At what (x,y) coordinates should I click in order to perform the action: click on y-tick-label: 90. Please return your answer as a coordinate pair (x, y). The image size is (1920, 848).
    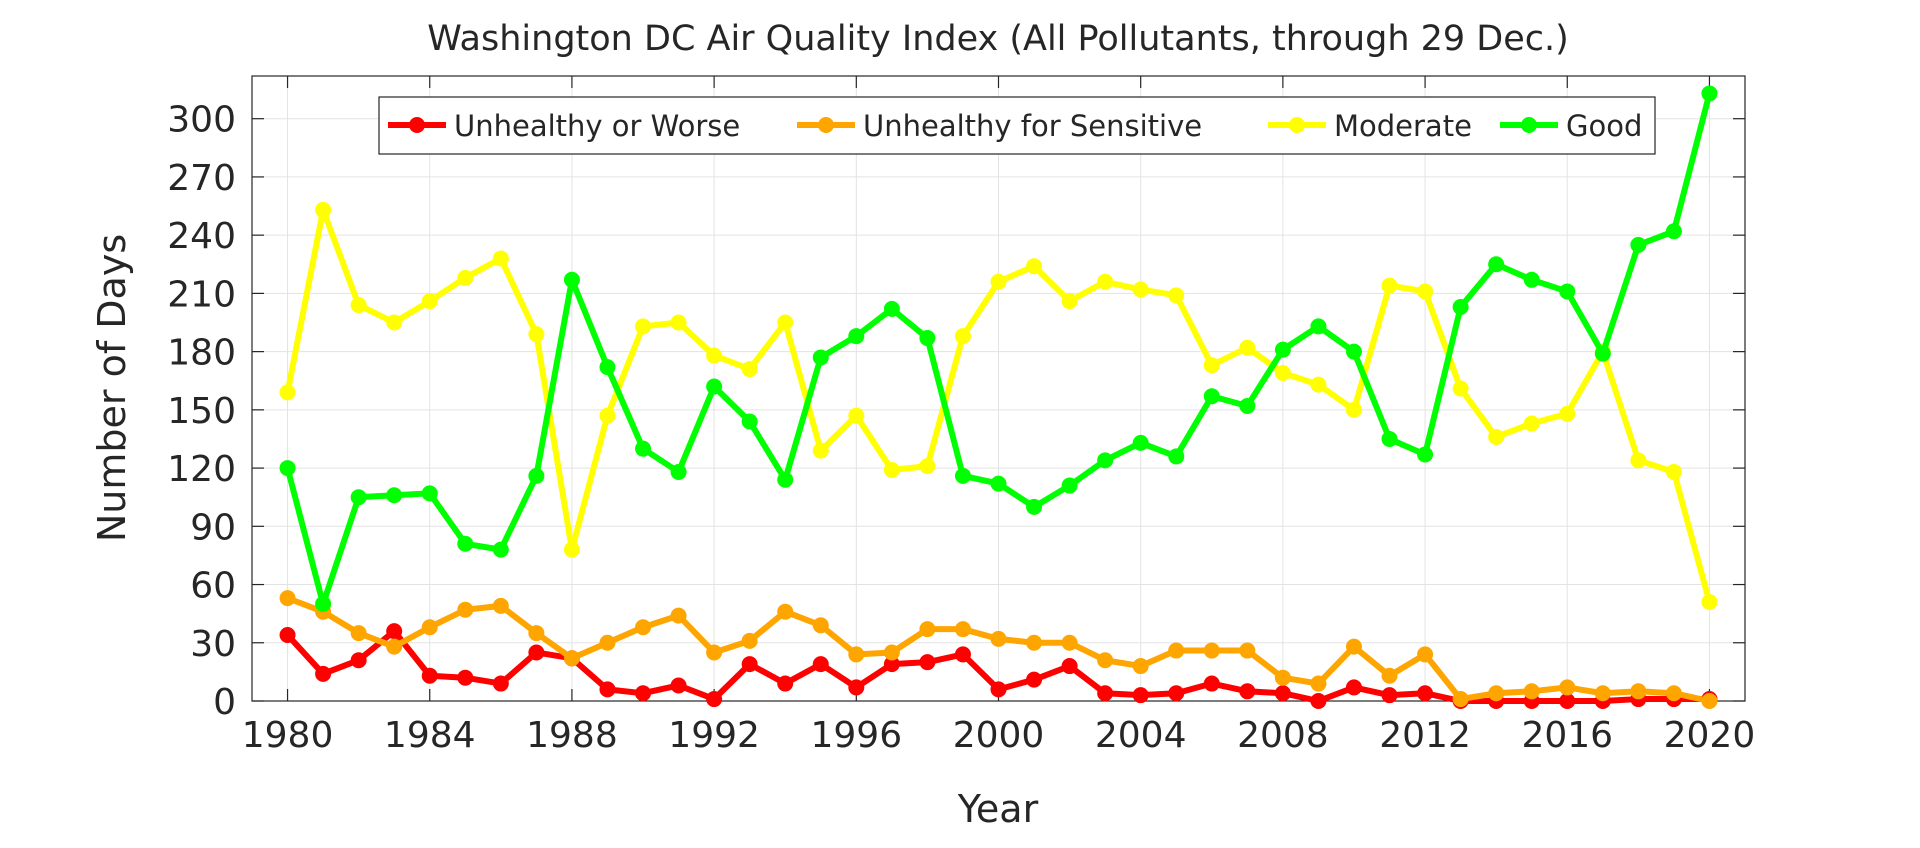
    Looking at the image, I should click on (213, 527).